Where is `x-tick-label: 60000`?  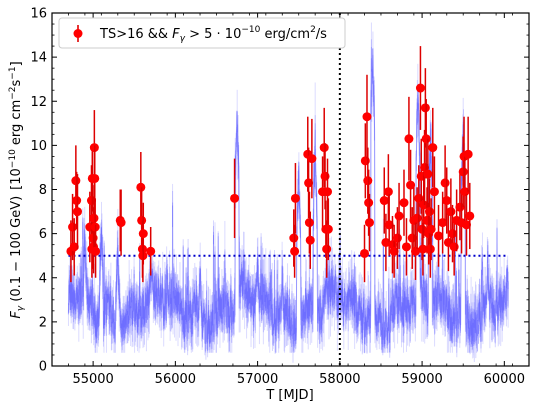 x-tick-label: 60000 is located at coordinates (504, 379).